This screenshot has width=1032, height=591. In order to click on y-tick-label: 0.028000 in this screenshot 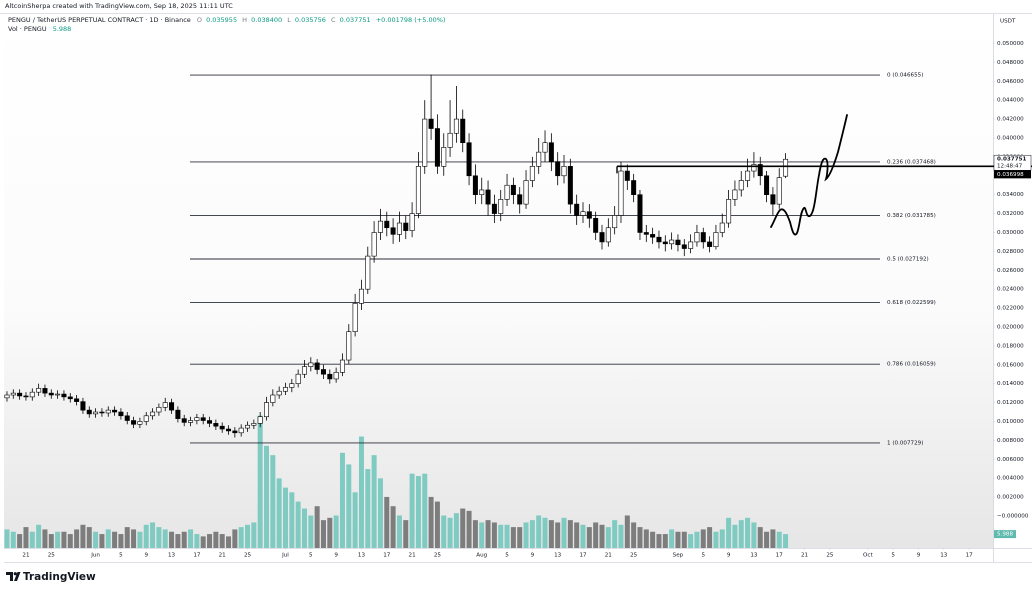, I will do `click(1010, 252)`.